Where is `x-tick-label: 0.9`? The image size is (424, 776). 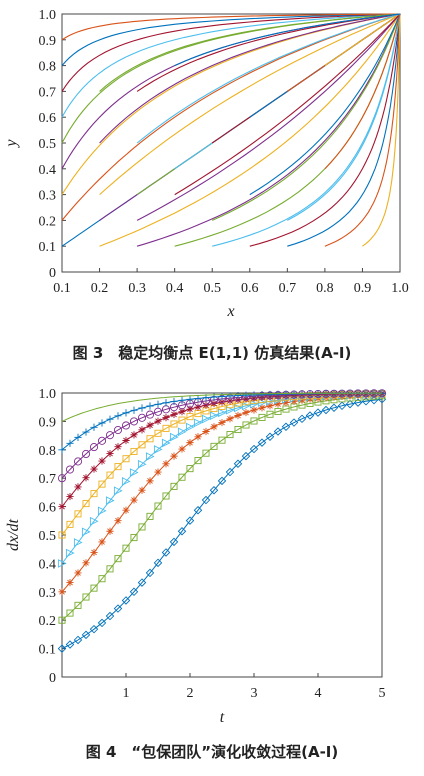 x-tick-label: 0.9 is located at coordinates (363, 288).